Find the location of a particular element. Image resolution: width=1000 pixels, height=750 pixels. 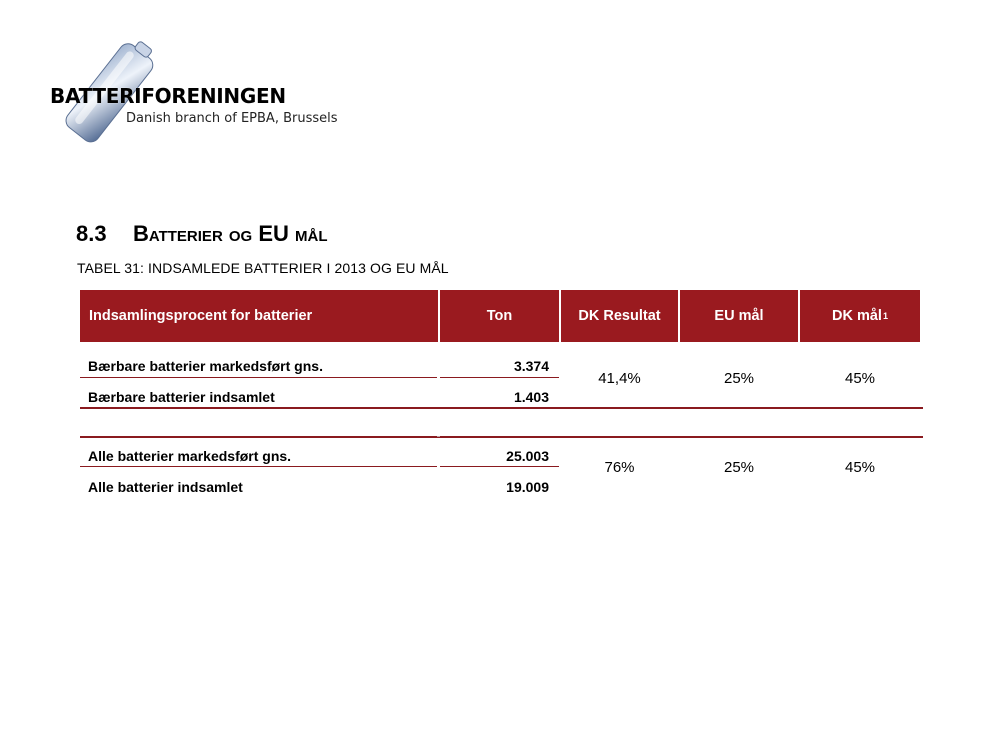

header-ton: Ton is located at coordinates (499, 316).